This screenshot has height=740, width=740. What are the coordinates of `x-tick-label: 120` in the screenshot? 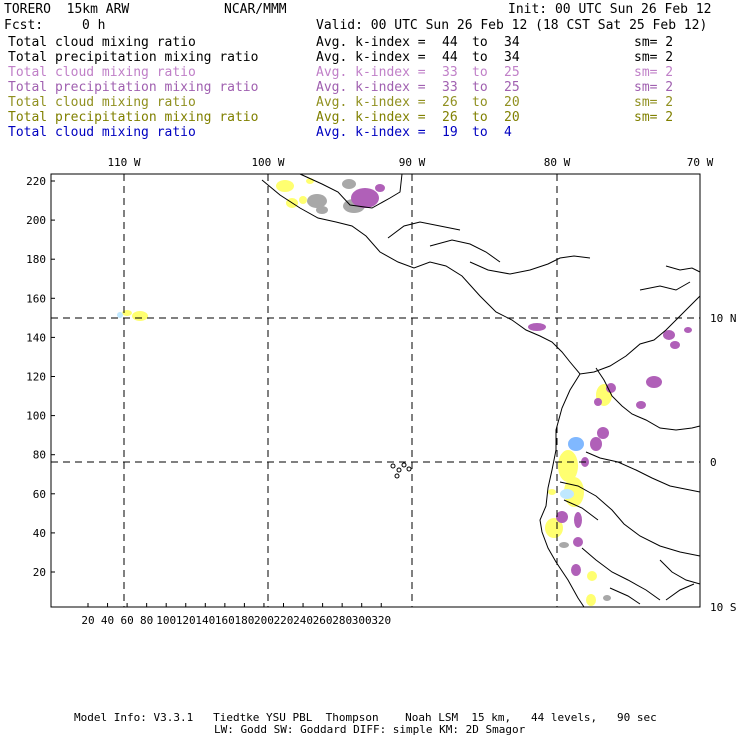 It's located at (186, 620).